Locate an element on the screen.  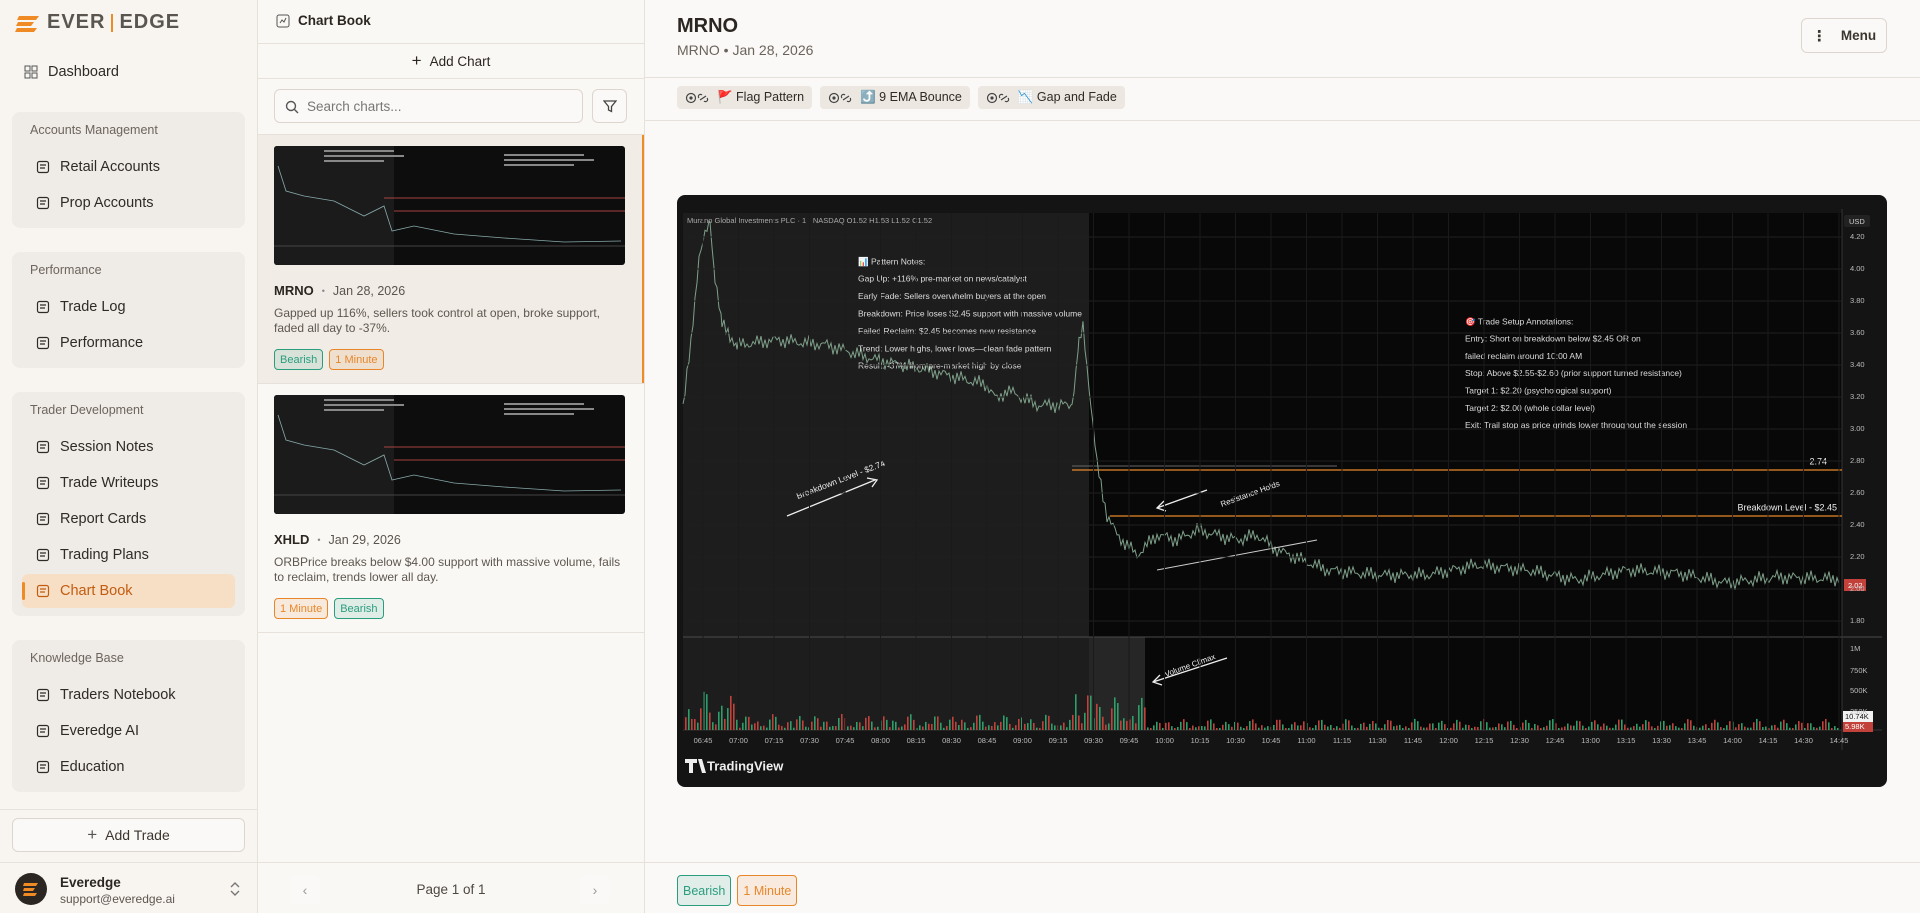
thumbnail is located at coordinates (449, 205).